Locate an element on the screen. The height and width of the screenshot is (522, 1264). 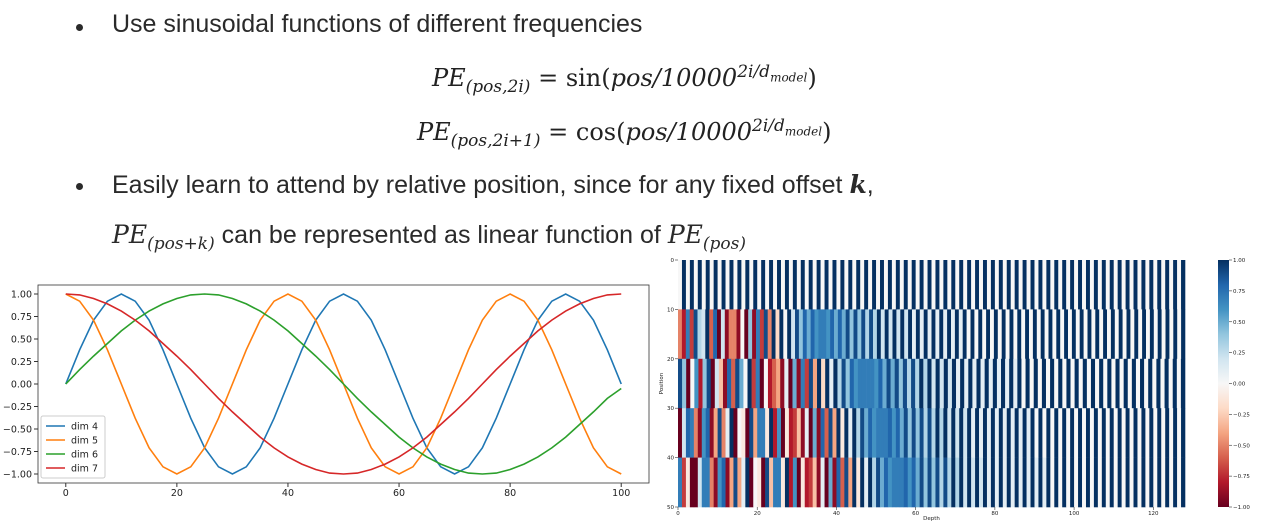
x-tick-label: 40 is located at coordinates (836, 514).